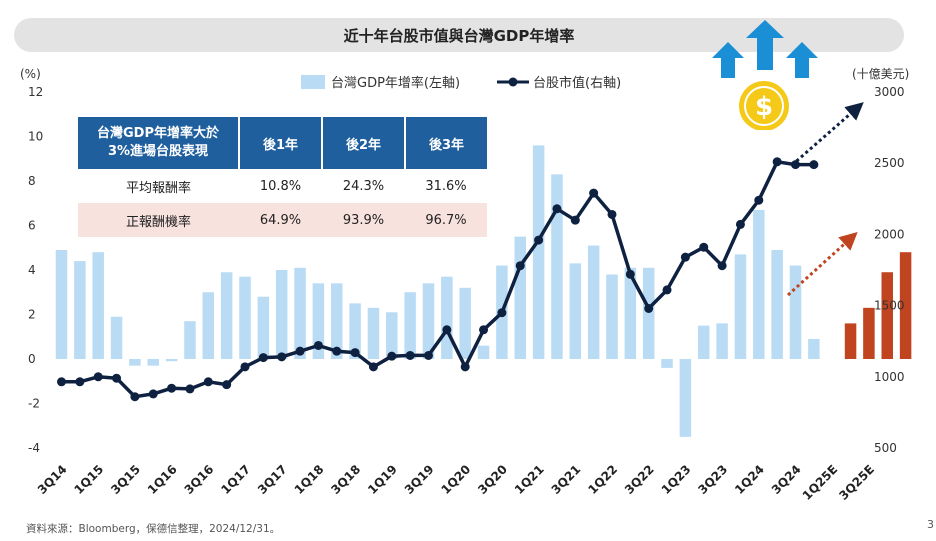 The width and height of the screenshot is (936, 541). I want to click on forecast-arrow-blue, so click(827, 134).